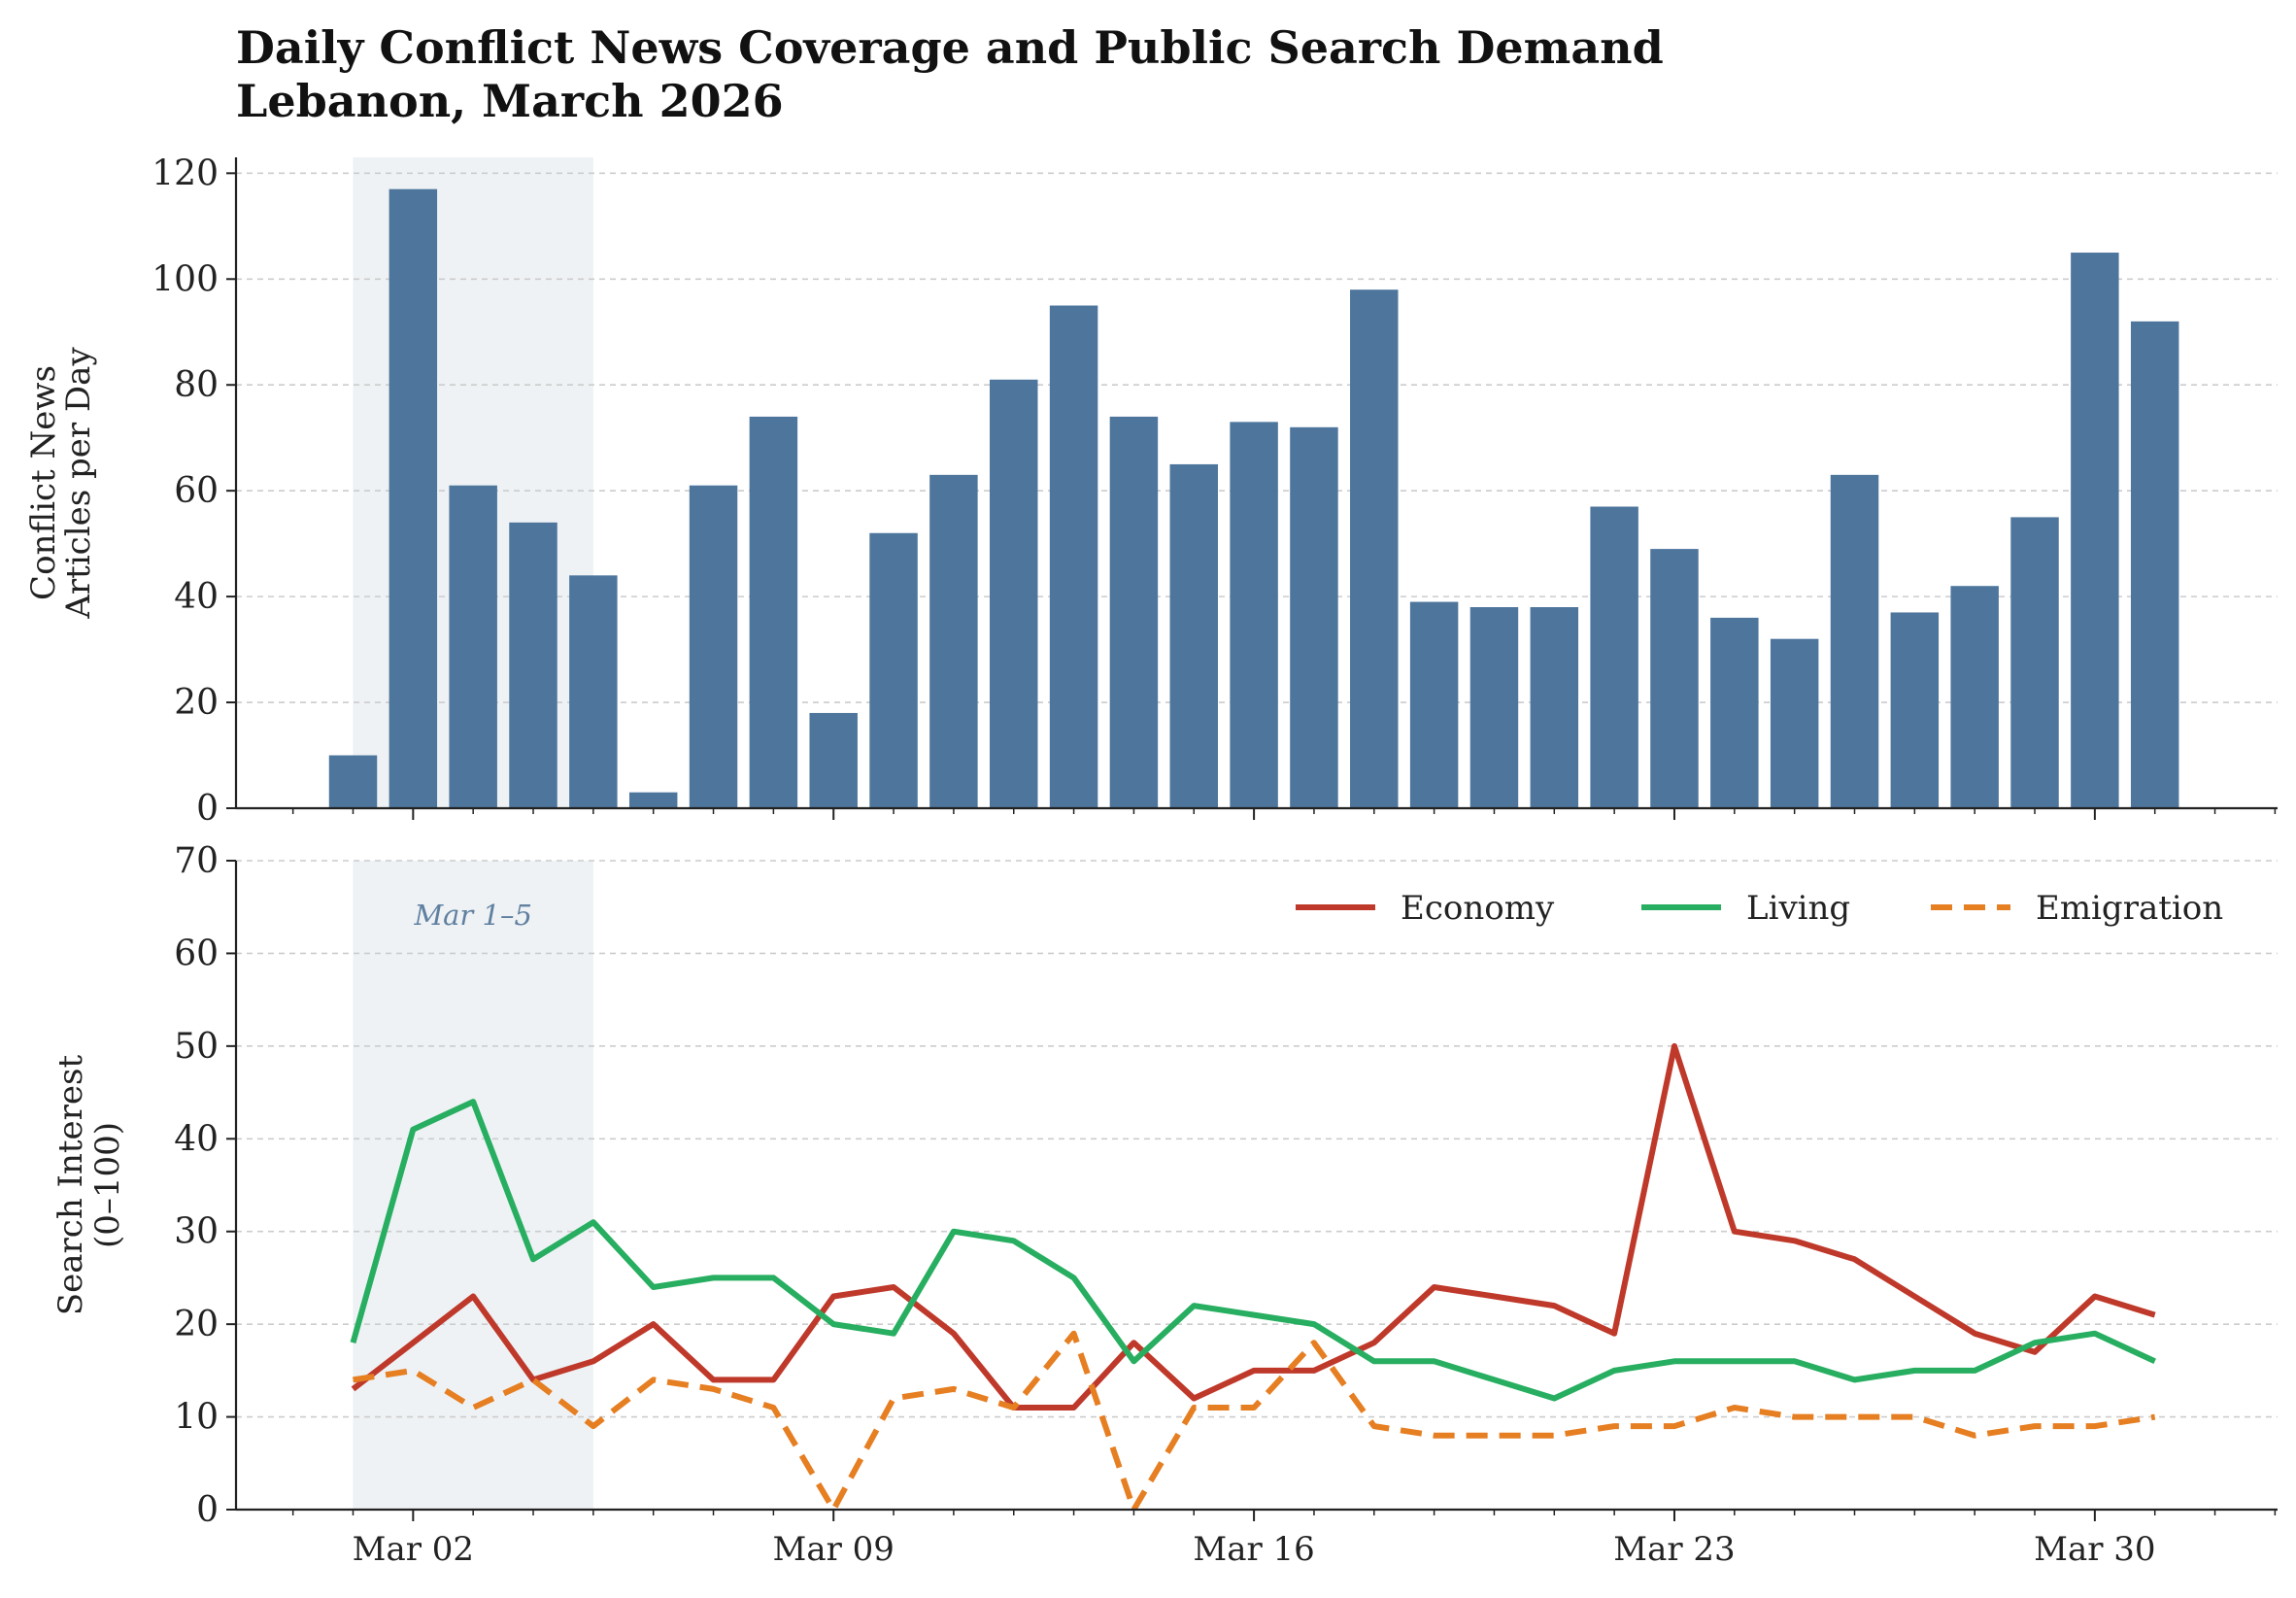  What do you see at coordinates (196, 861) in the screenshot?
I see `y-tick-label: 70` at bounding box center [196, 861].